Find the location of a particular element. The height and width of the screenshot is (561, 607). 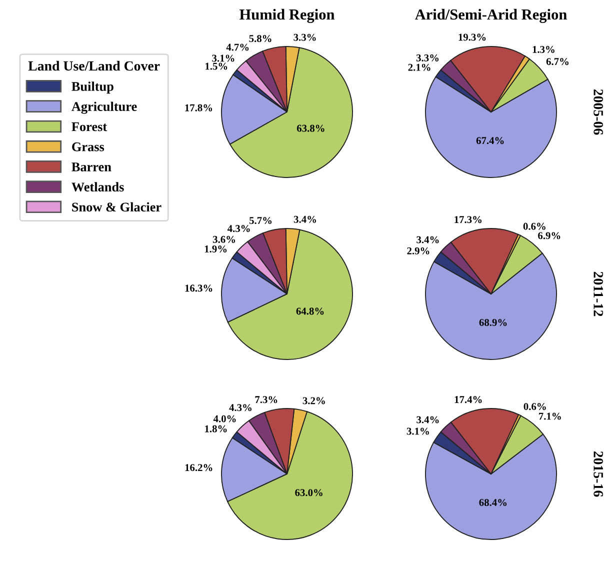

legend-label: Wetlands is located at coordinates (98, 187).